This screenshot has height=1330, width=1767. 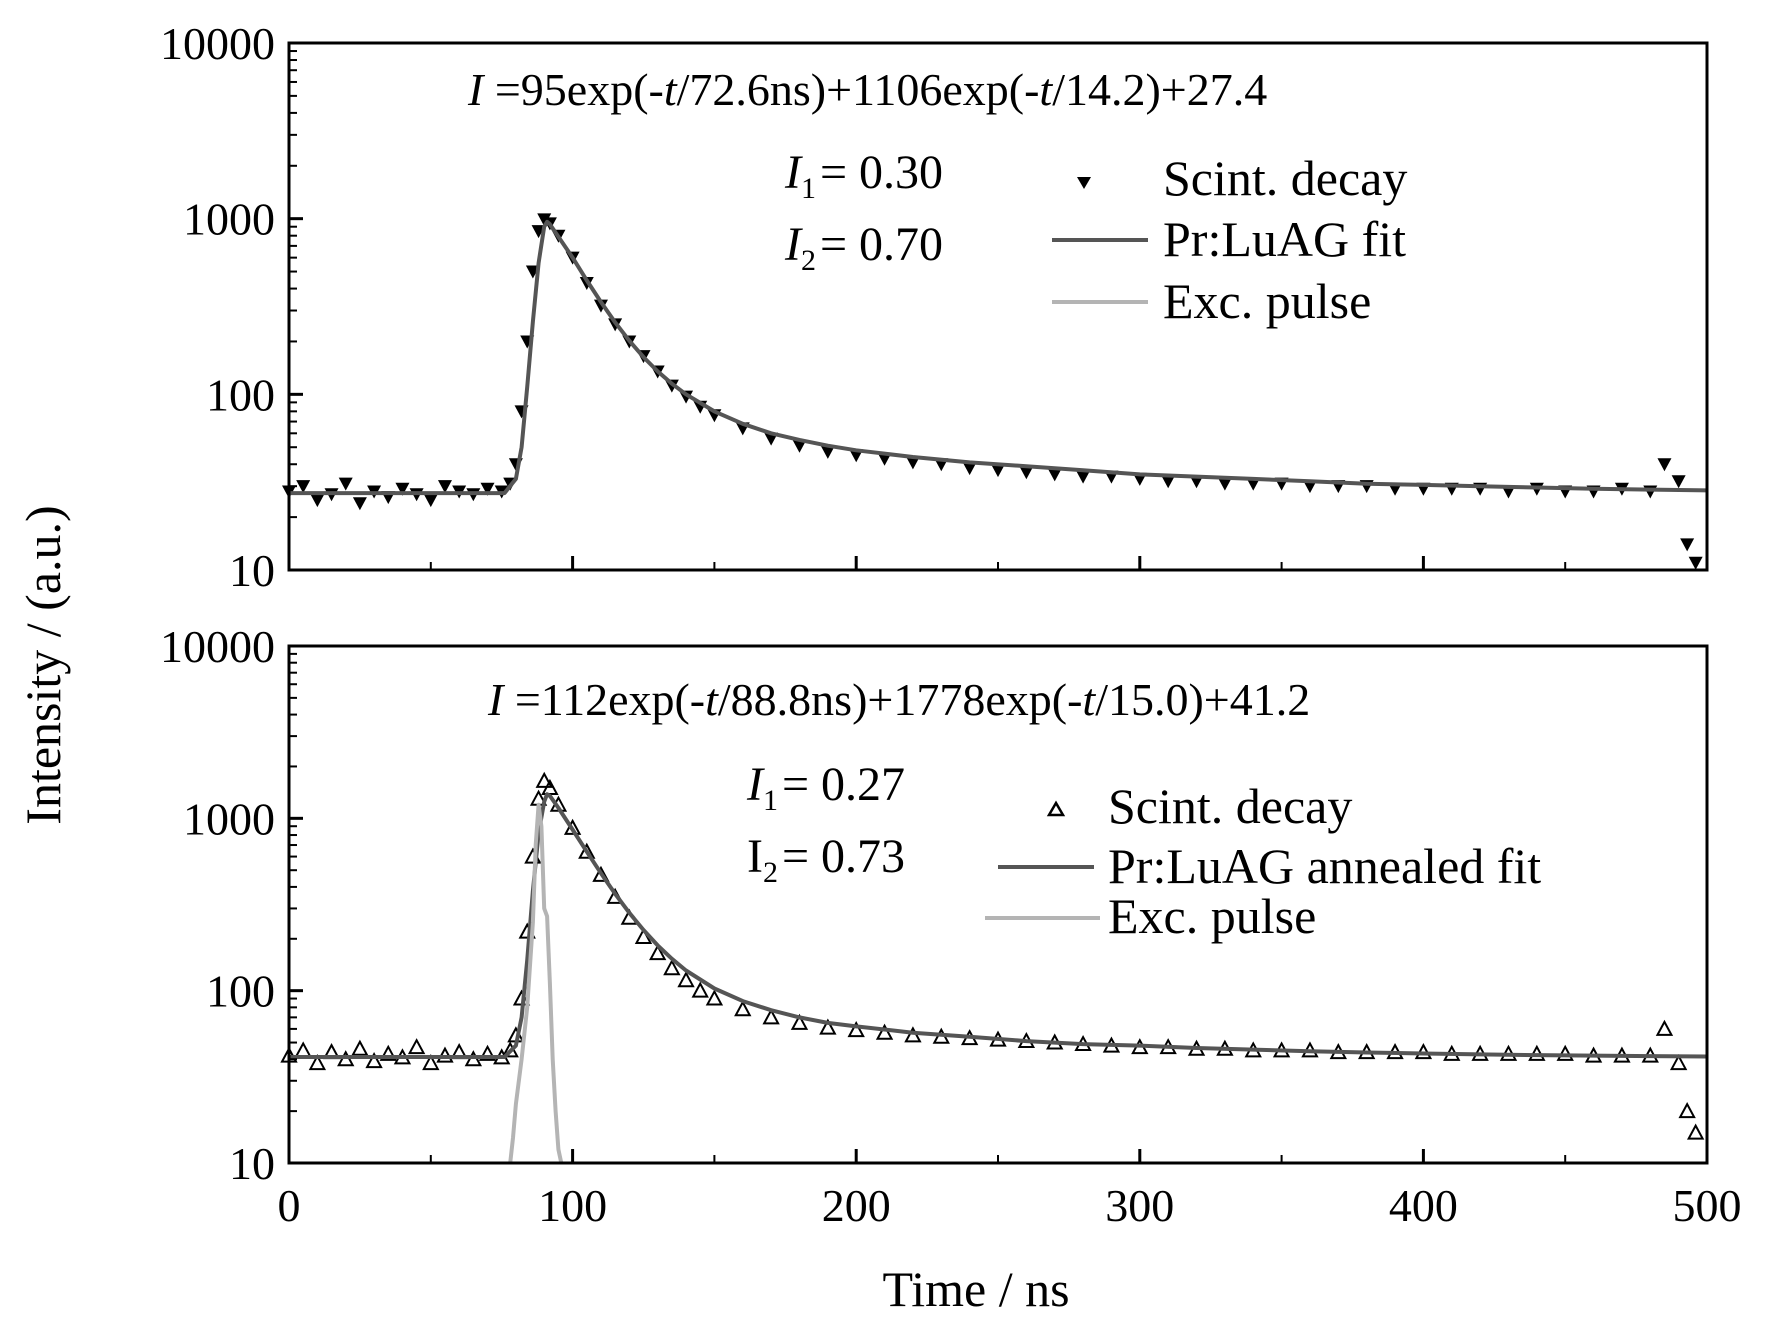 I want to click on bottom-eq-mid: /88.8ns)+1778exp(-, so click(x=900, y=699).